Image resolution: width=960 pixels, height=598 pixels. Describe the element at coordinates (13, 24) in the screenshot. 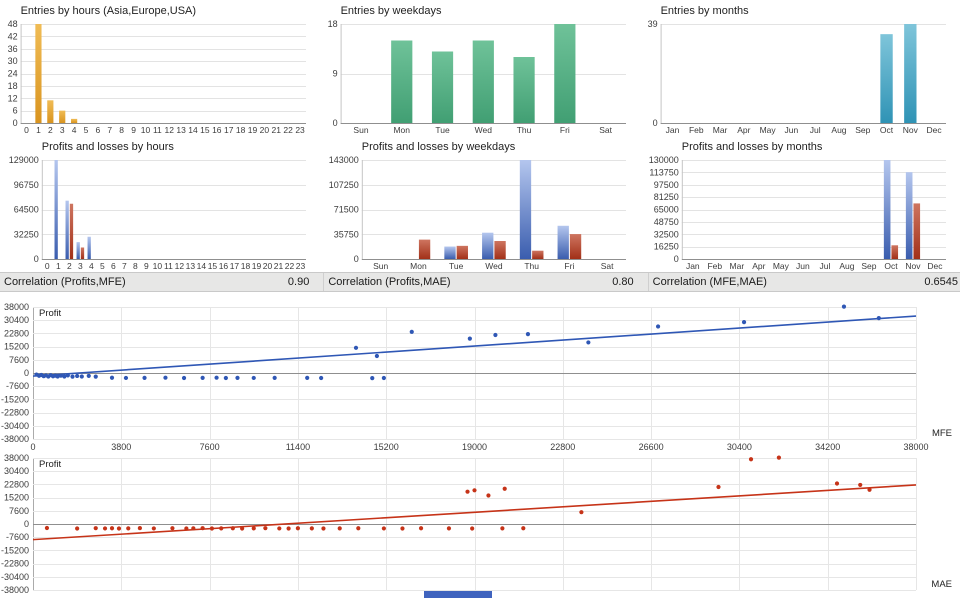

I see `y-tick-label: 48` at that location.